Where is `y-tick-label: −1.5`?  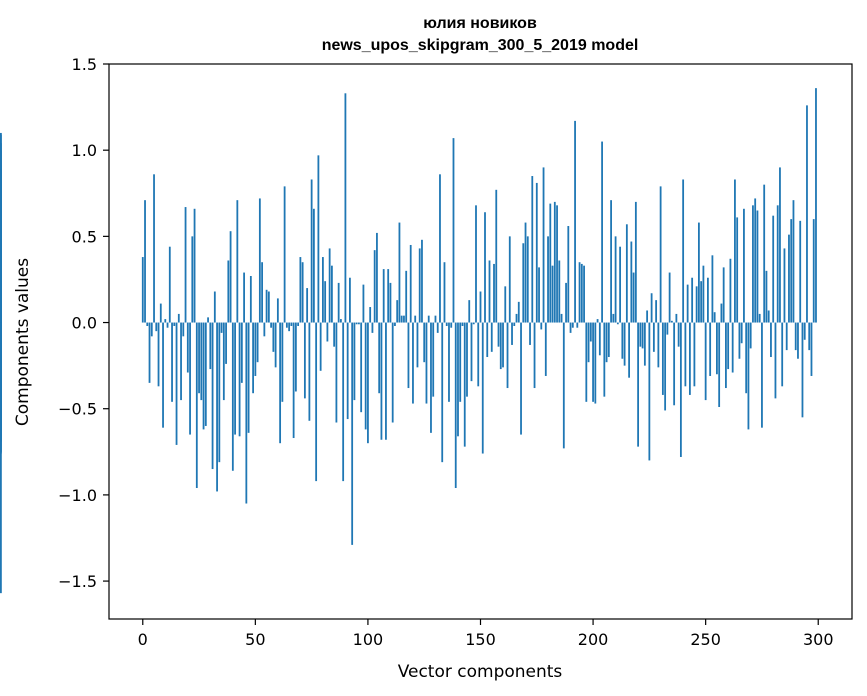
y-tick-label: −1.5 is located at coordinates (77, 581).